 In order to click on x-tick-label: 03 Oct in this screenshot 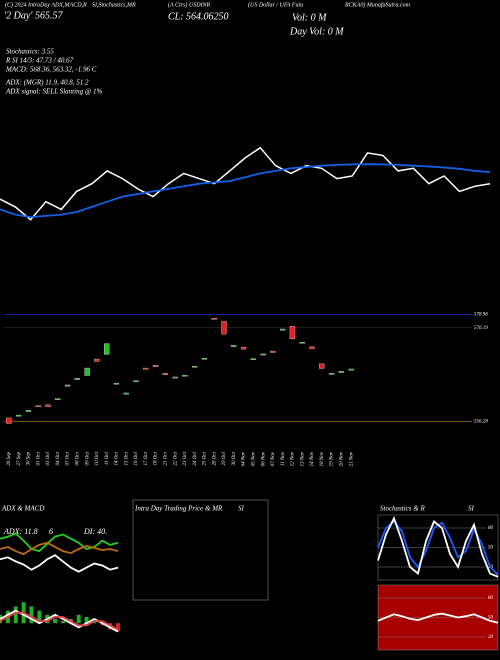, I will do `click(48, 458)`.